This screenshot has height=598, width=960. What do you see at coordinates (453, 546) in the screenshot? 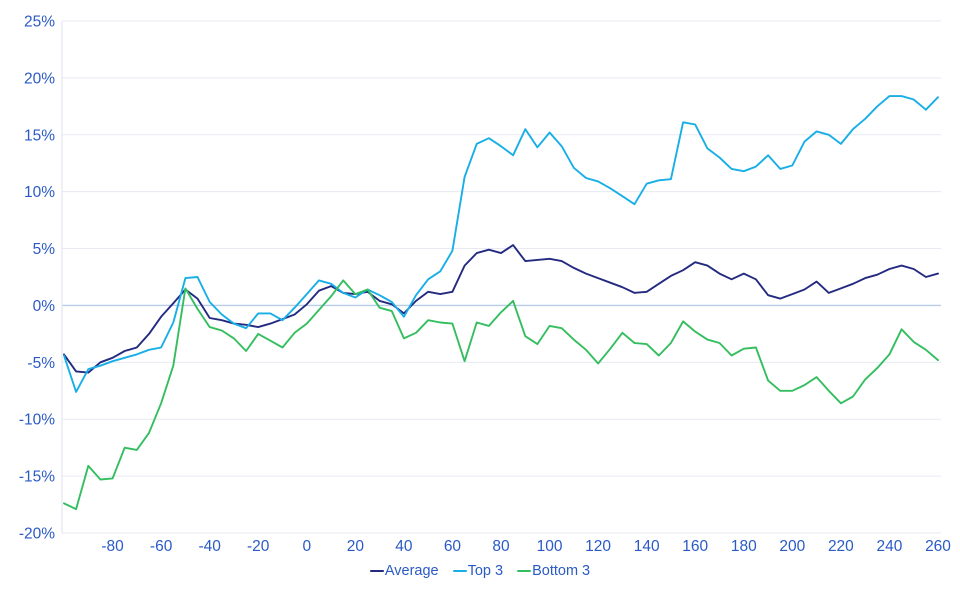
I see `x-tick-label: 60` at bounding box center [453, 546].